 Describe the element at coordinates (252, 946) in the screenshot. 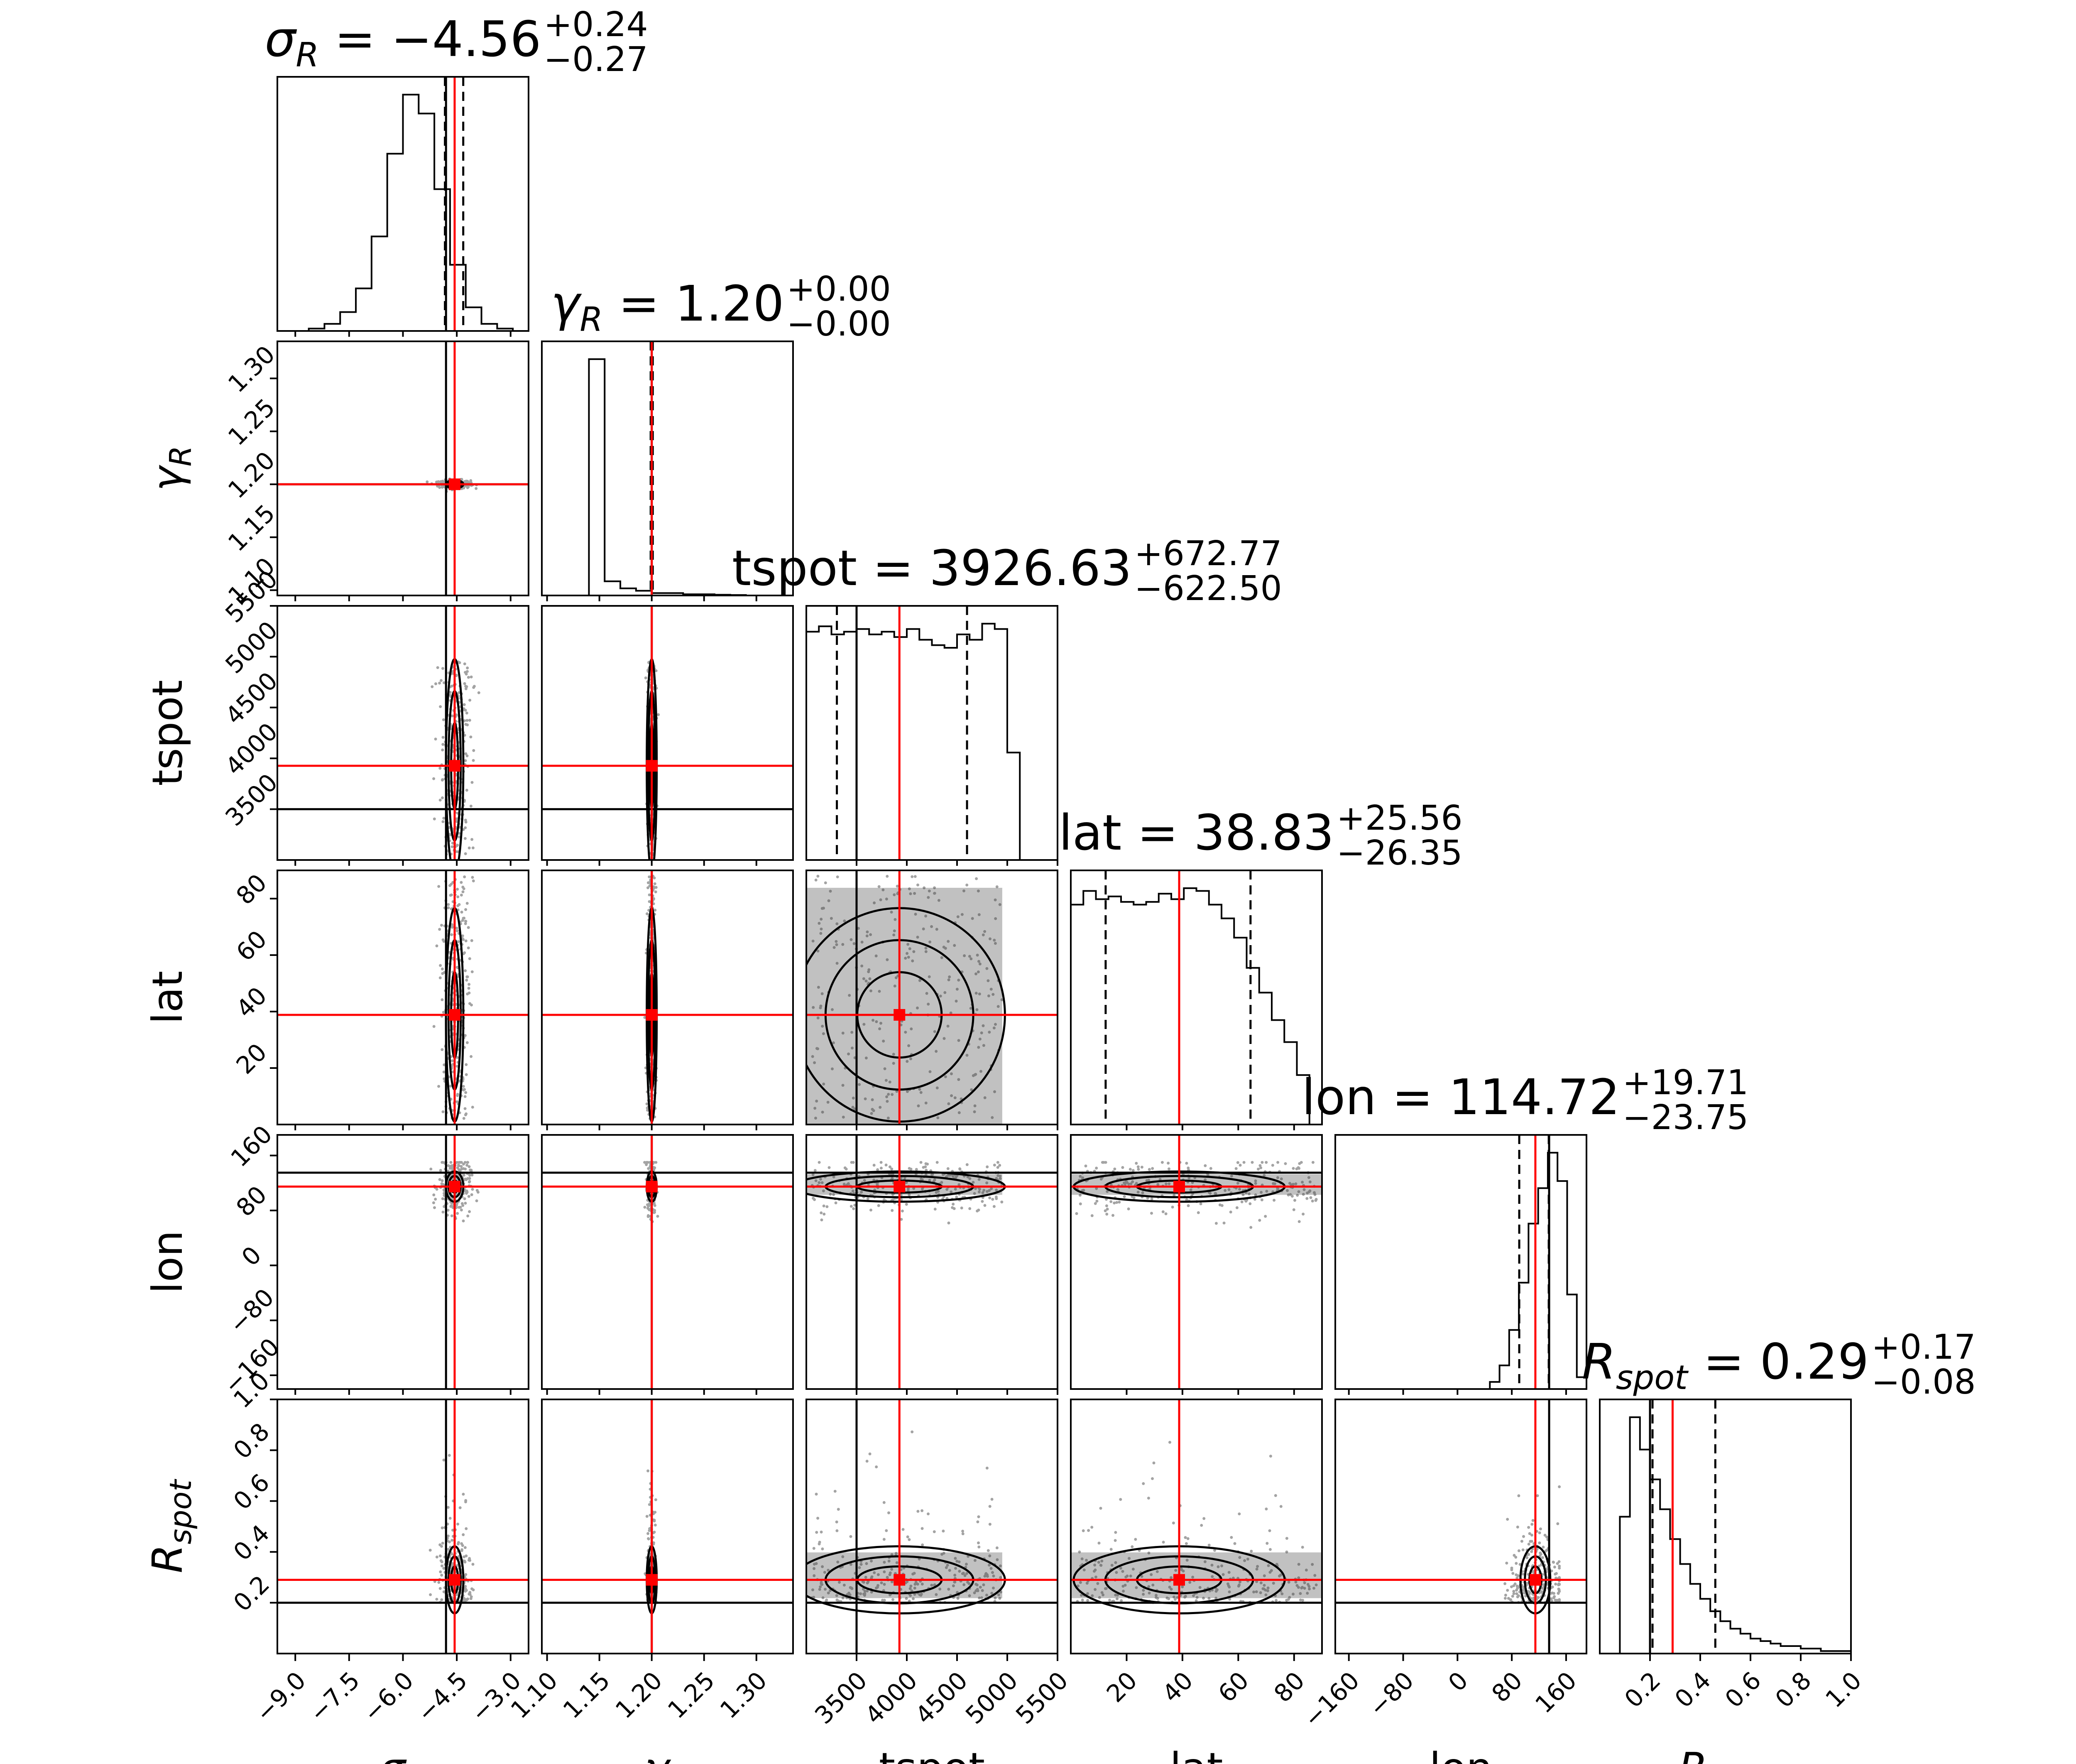

I see `ytick-label-lat-2: 60` at that location.